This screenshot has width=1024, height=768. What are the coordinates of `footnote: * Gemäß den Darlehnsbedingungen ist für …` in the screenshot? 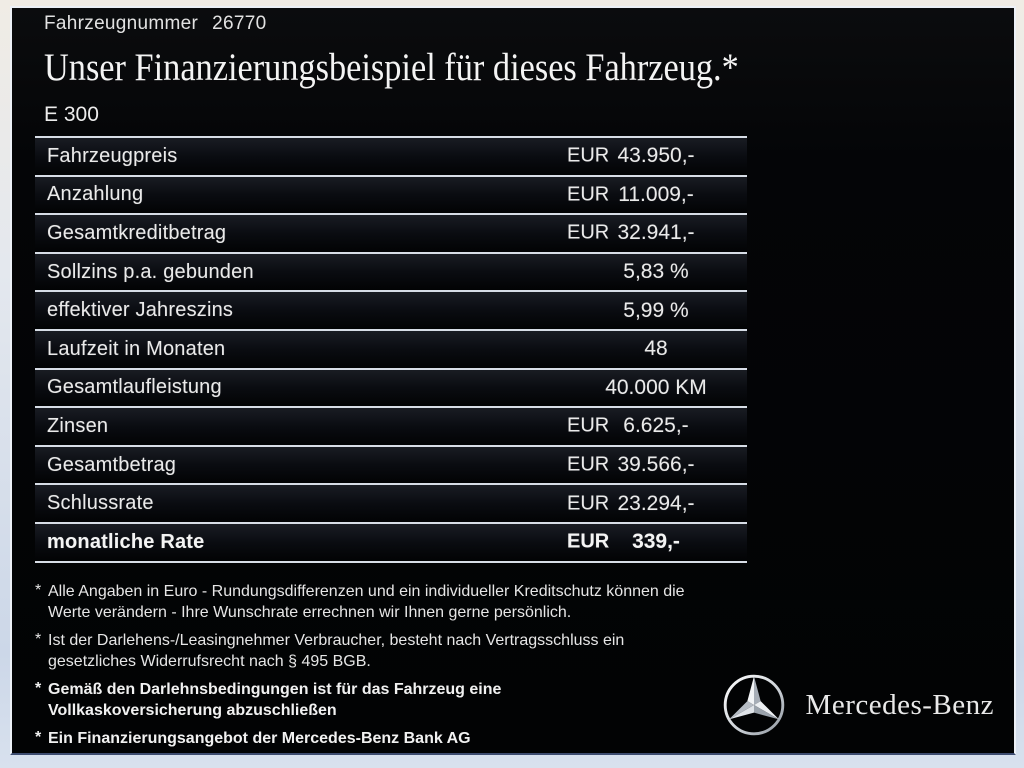 It's located at (425, 700).